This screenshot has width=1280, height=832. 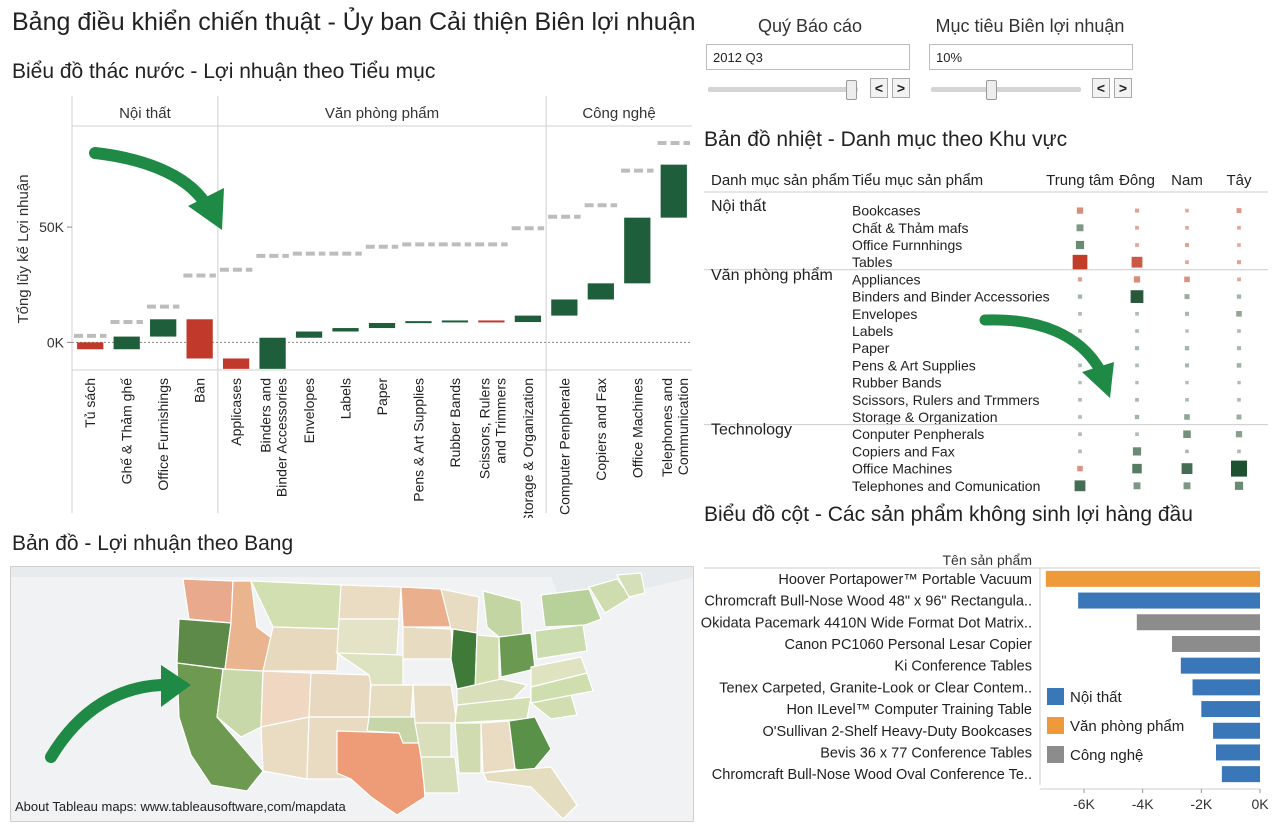 What do you see at coordinates (1101, 88) in the screenshot?
I see `margin-prev-button: <` at bounding box center [1101, 88].